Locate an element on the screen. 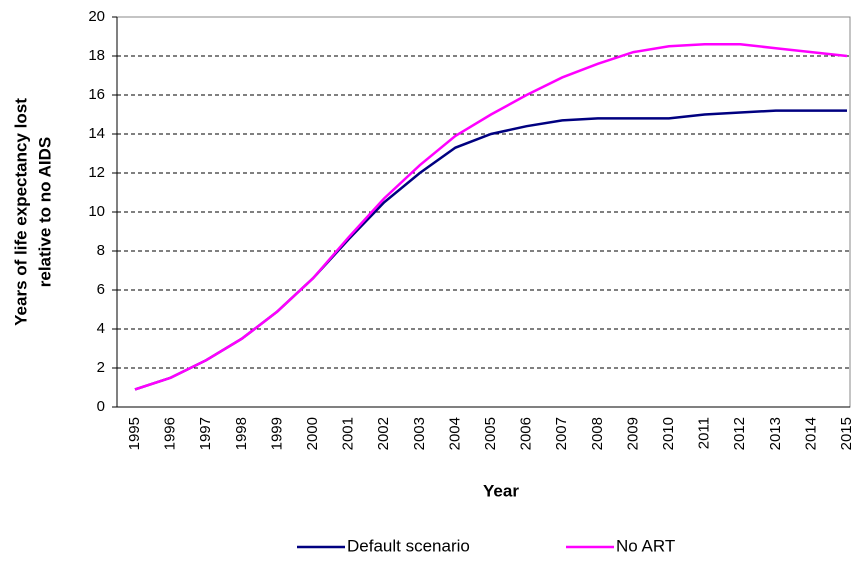 The height and width of the screenshot is (571, 856). x-tick-label: 2012 is located at coordinates (739, 433).